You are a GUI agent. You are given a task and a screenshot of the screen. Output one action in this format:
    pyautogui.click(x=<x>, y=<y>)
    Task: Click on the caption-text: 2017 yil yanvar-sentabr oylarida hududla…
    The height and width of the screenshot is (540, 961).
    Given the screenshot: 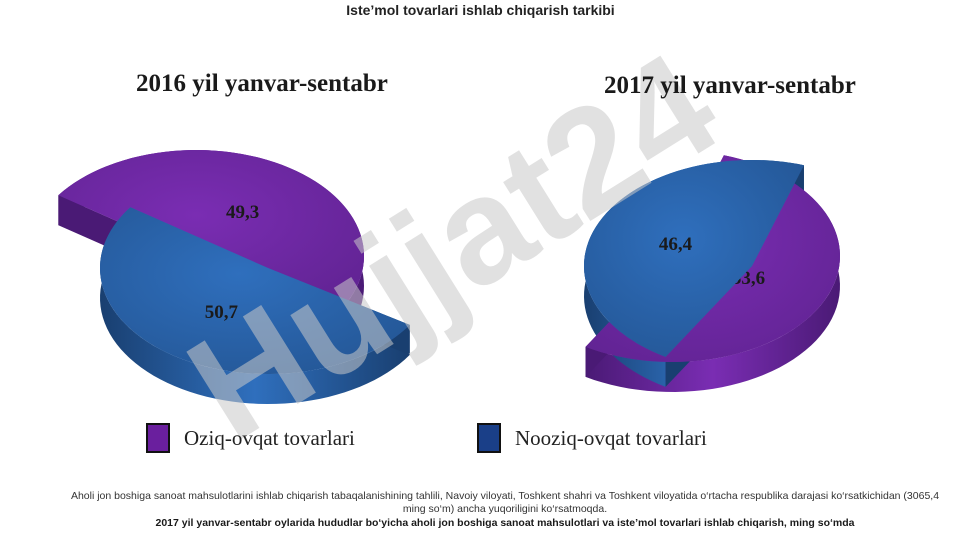 What is the action you would take?
    pyautogui.click(x=505, y=523)
    